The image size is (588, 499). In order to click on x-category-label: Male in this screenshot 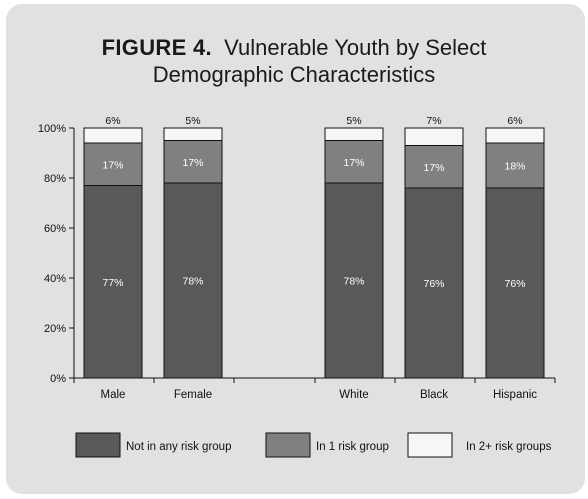, I will do `click(113, 395)`.